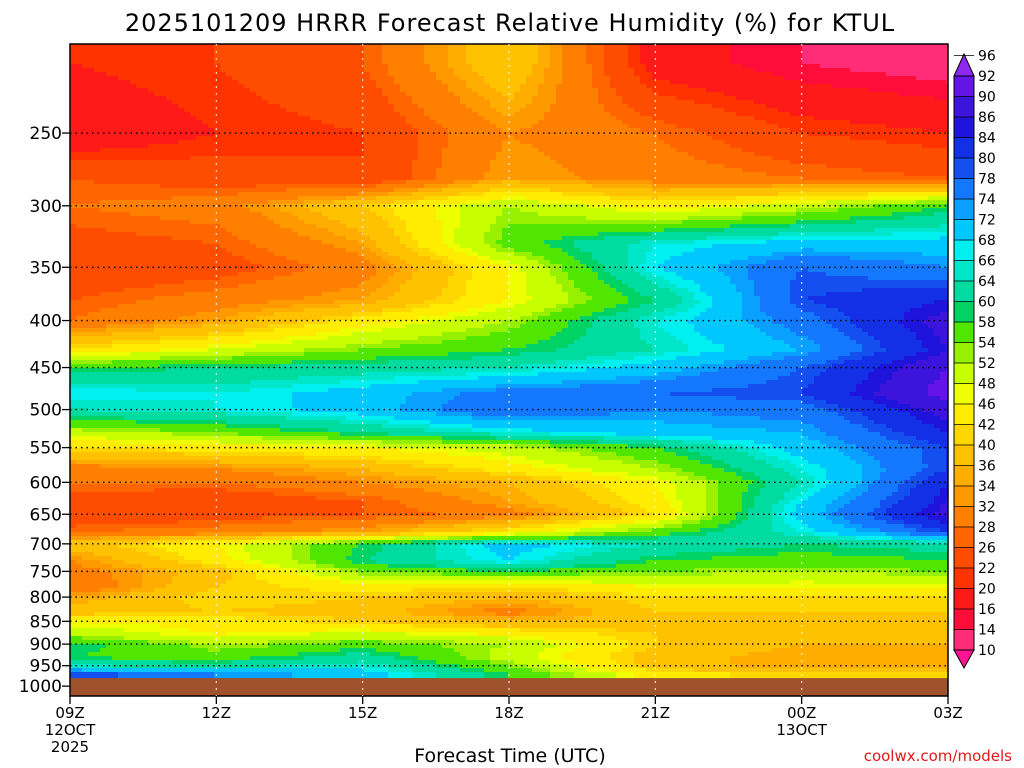 The height and width of the screenshot is (768, 1024). I want to click on y-tick-label-700: 700, so click(46, 545).